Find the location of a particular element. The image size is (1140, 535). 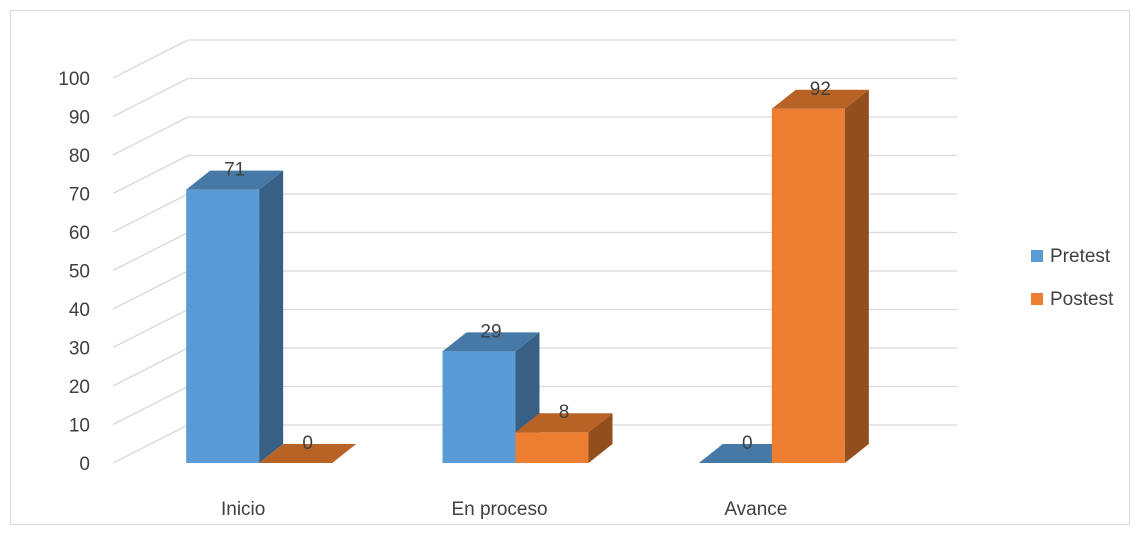

data-label: 71 is located at coordinates (234, 170).